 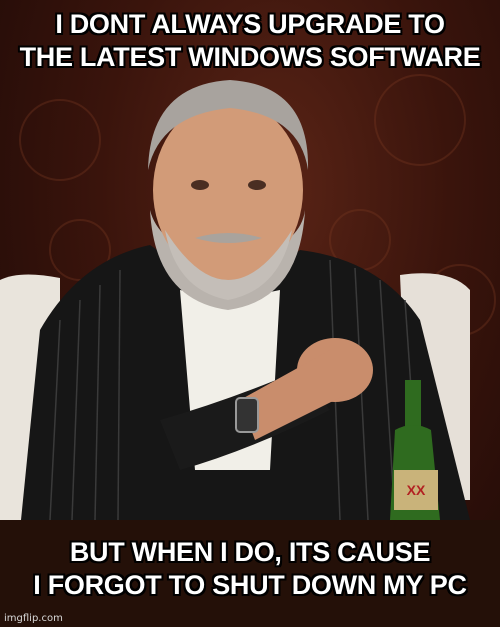 What do you see at coordinates (33, 618) in the screenshot?
I see `watermark: imgflip.com` at bounding box center [33, 618].